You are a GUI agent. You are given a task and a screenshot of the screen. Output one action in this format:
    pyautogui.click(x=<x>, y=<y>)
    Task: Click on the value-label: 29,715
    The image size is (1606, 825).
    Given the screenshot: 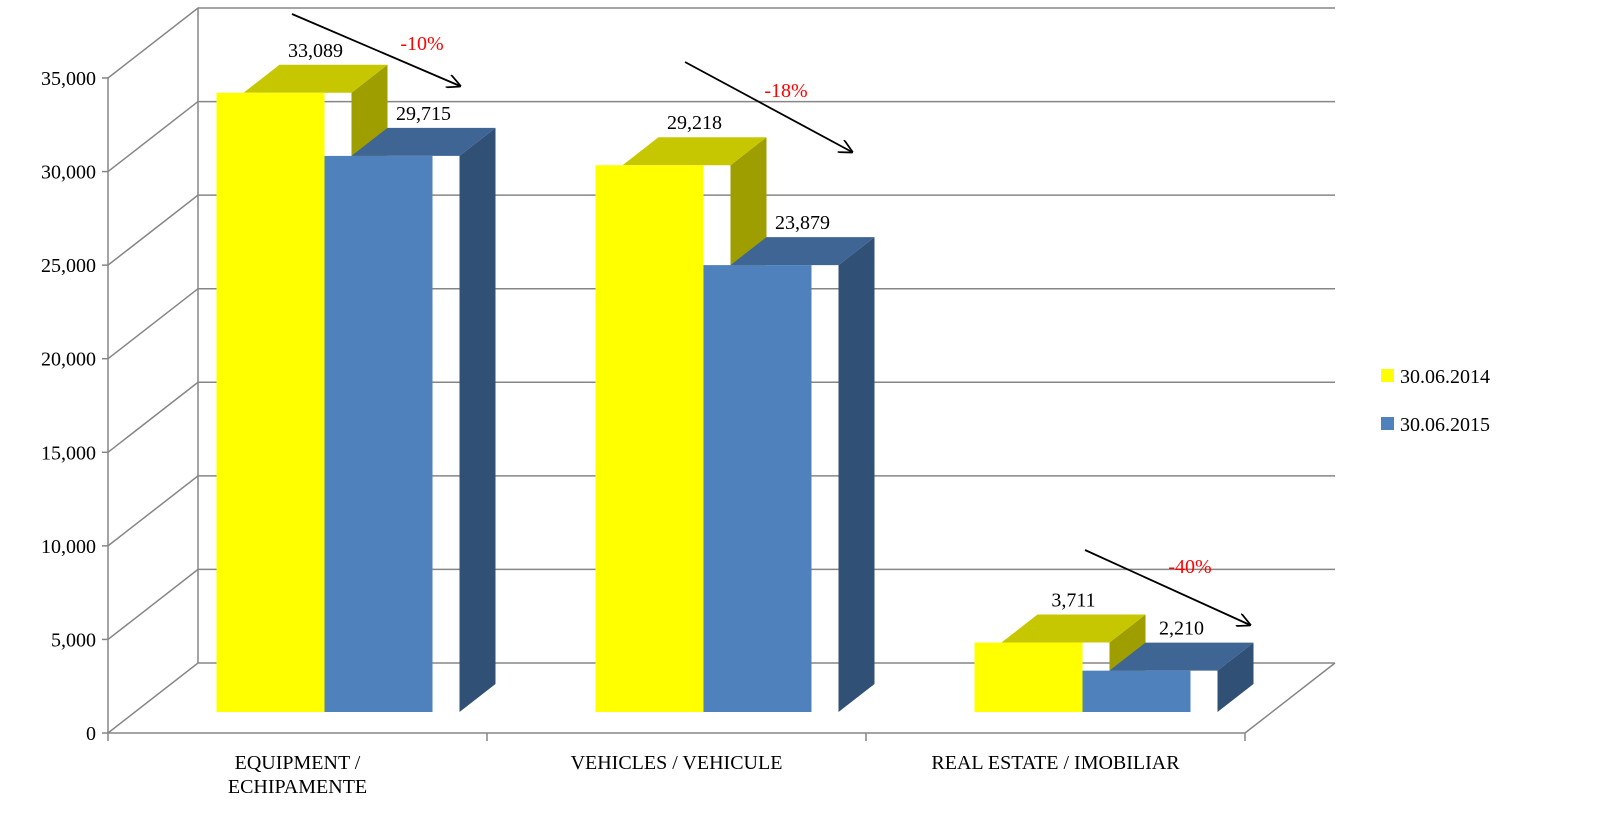 What is the action you would take?
    pyautogui.click(x=423, y=114)
    